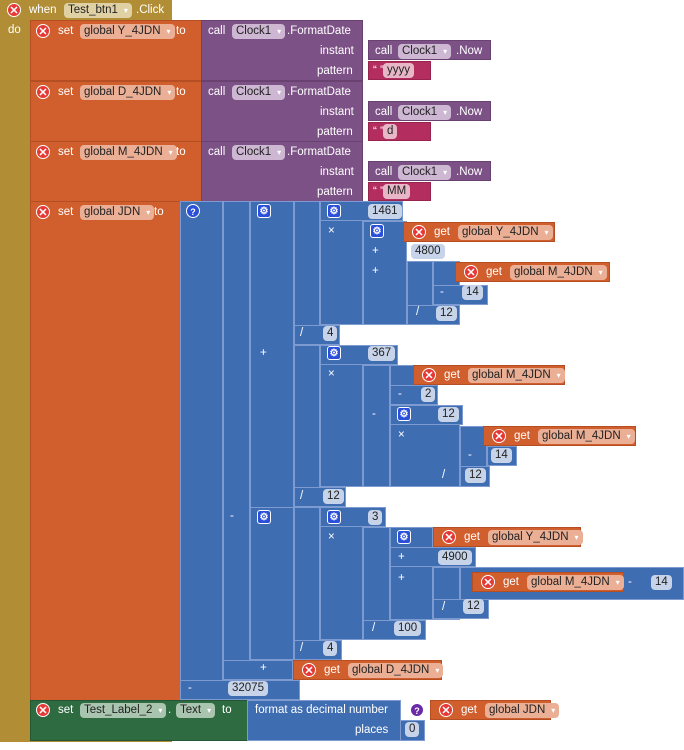  Describe the element at coordinates (375, 517) in the screenshot. I see `number-field: 3` at that location.